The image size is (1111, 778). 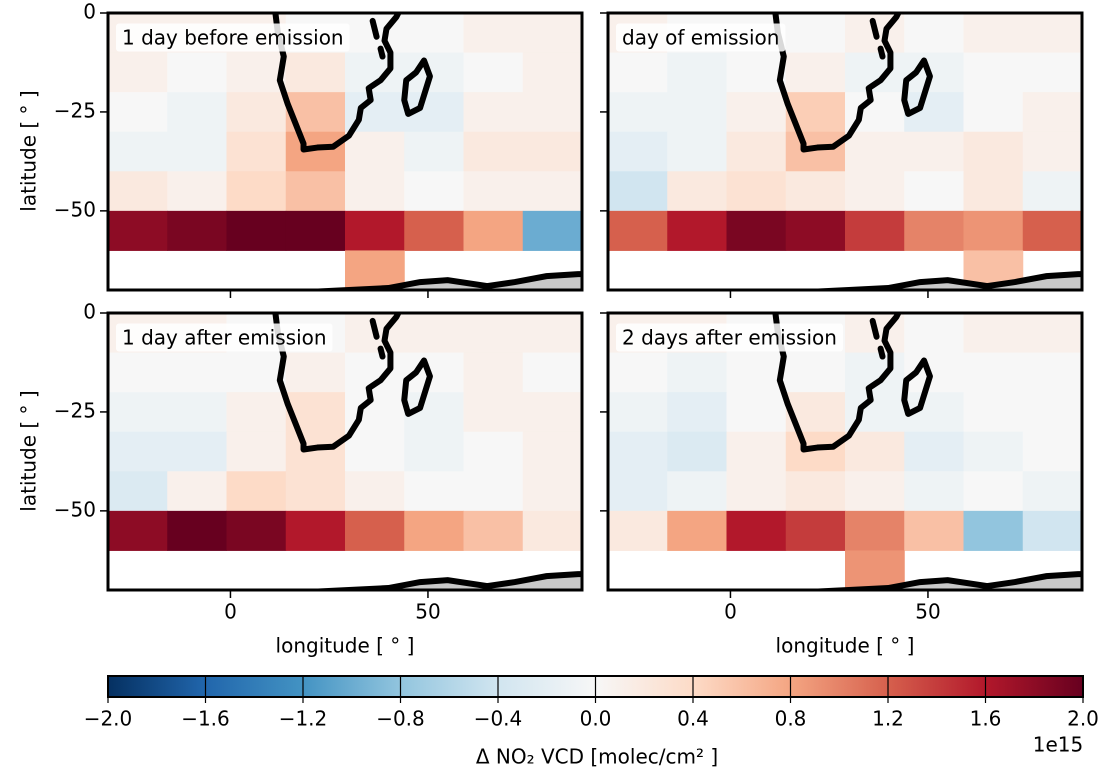 I want to click on colorbar-tick-label: −1.2, so click(x=303, y=719).